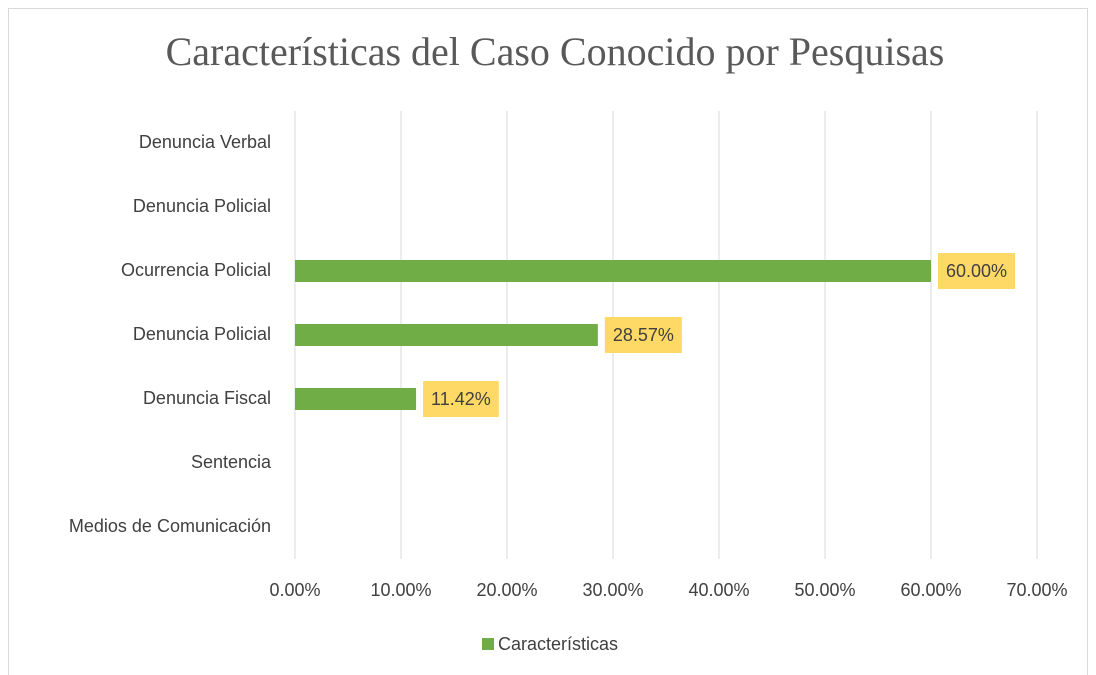 The height and width of the screenshot is (675, 1096). I want to click on data-label: 60.00%, so click(976, 271).